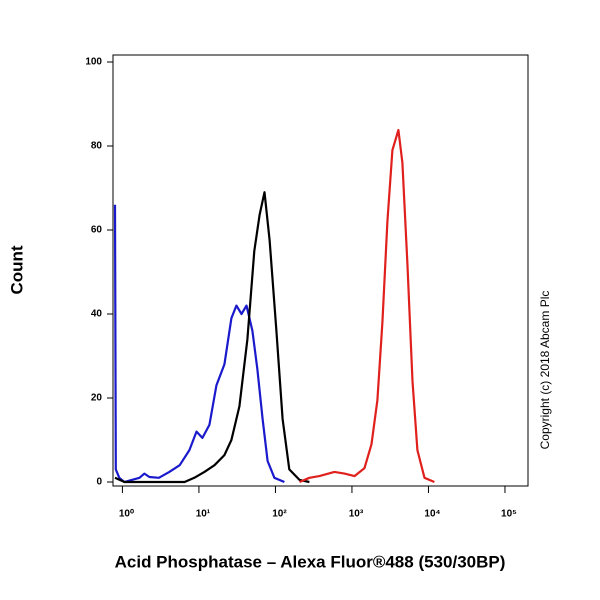 The image size is (600, 600). Describe the element at coordinates (93, 62) in the screenshot. I see `y-tick-label: 100` at that location.